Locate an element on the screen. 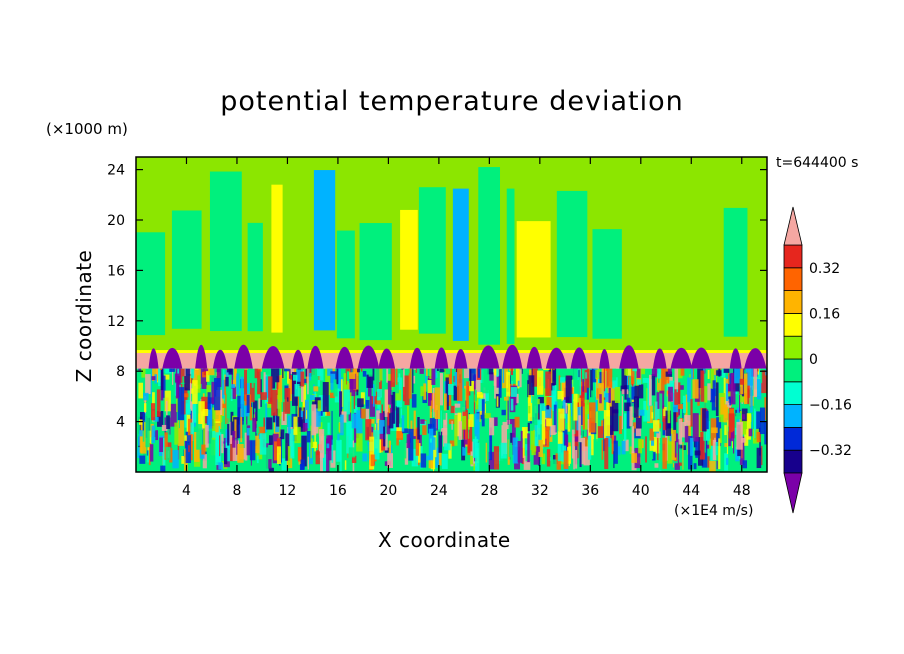 This screenshot has height=654, width=904. y-tick-label: 16 is located at coordinates (116, 271).